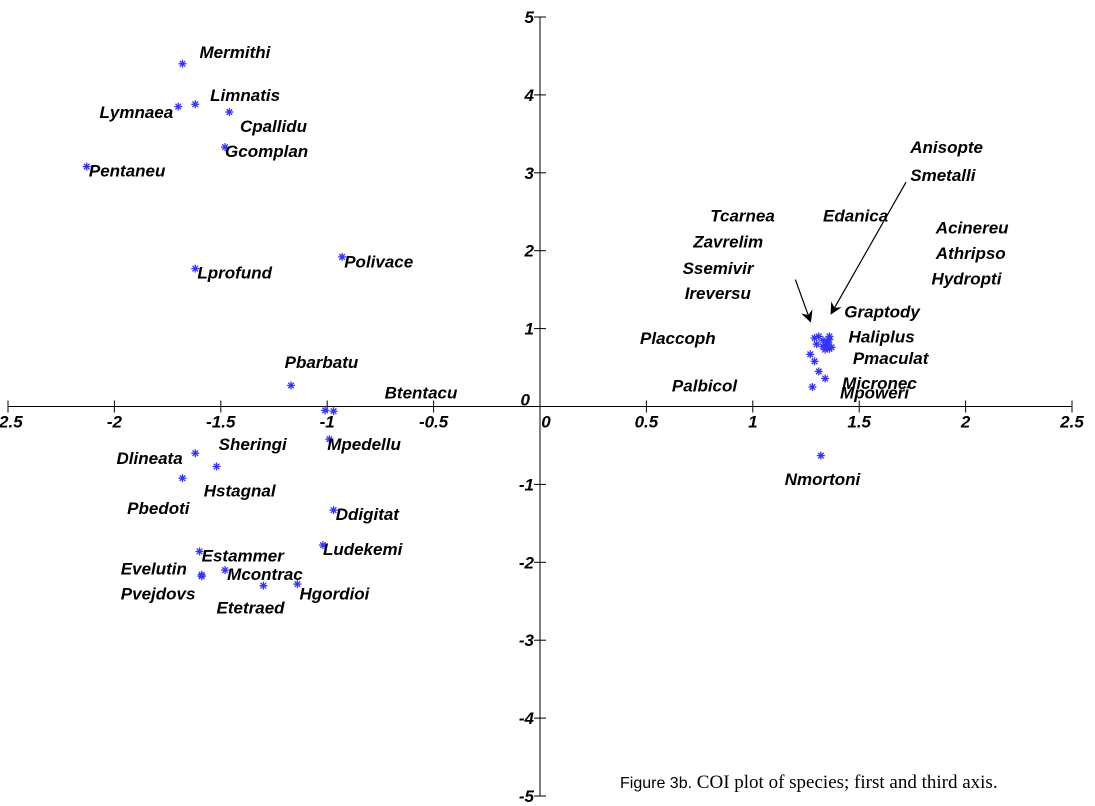 The image size is (1095, 806). What do you see at coordinates (236, 52) in the screenshot?
I see `point-label: Mermithi` at bounding box center [236, 52].